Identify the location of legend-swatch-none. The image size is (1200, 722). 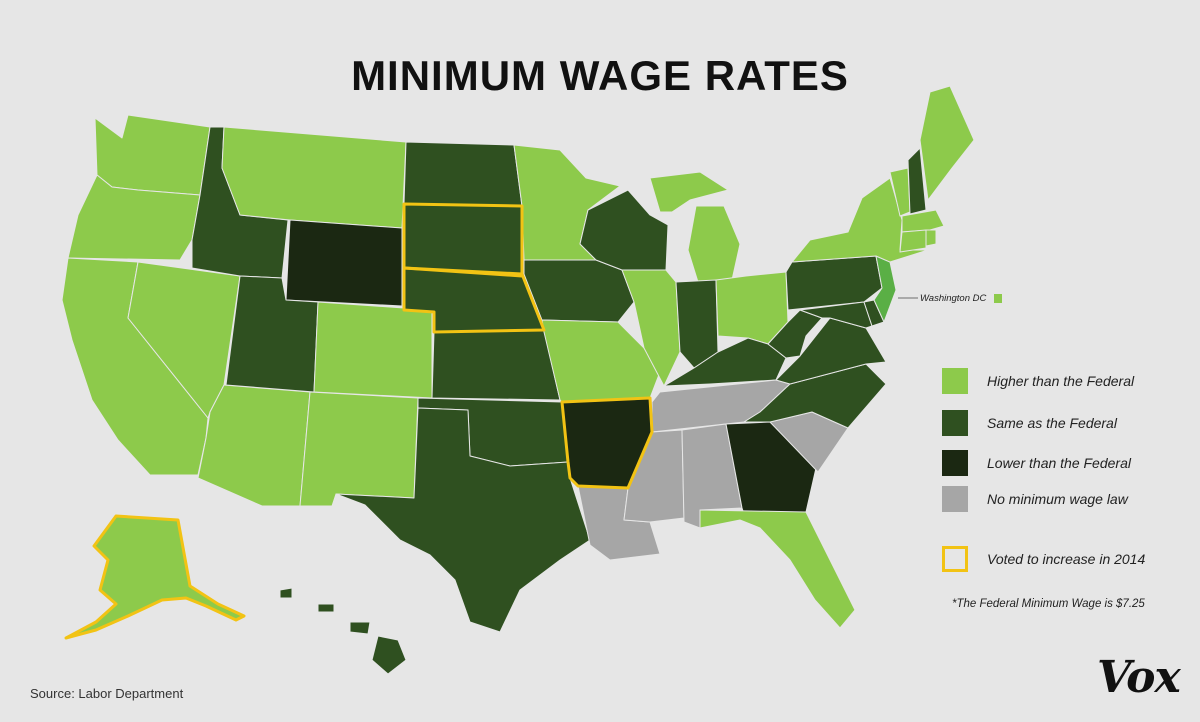
(955, 499).